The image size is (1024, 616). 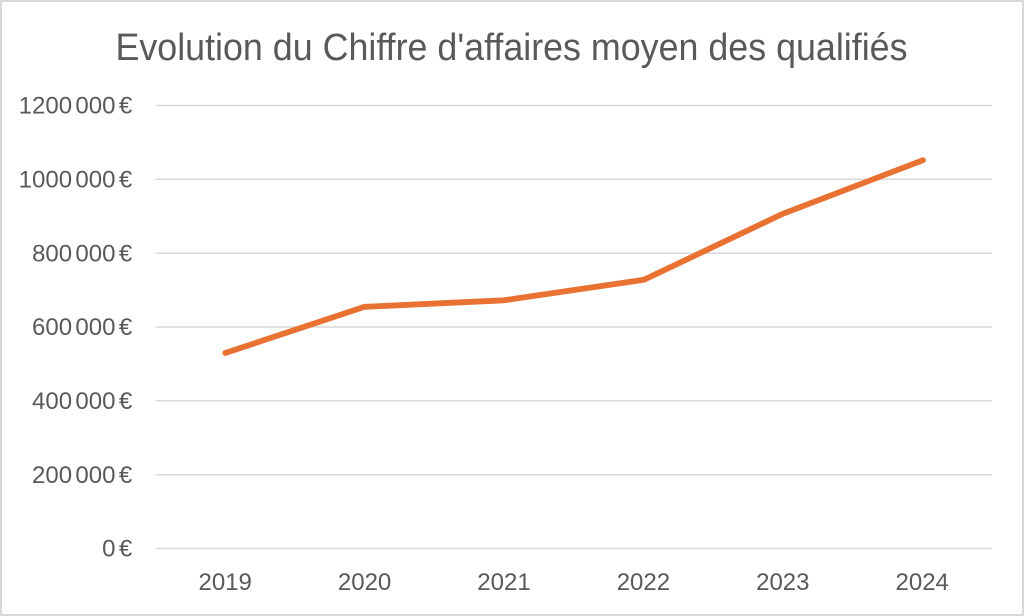 What do you see at coordinates (82, 253) in the screenshot?
I see `svg-text: 800 000 €` at bounding box center [82, 253].